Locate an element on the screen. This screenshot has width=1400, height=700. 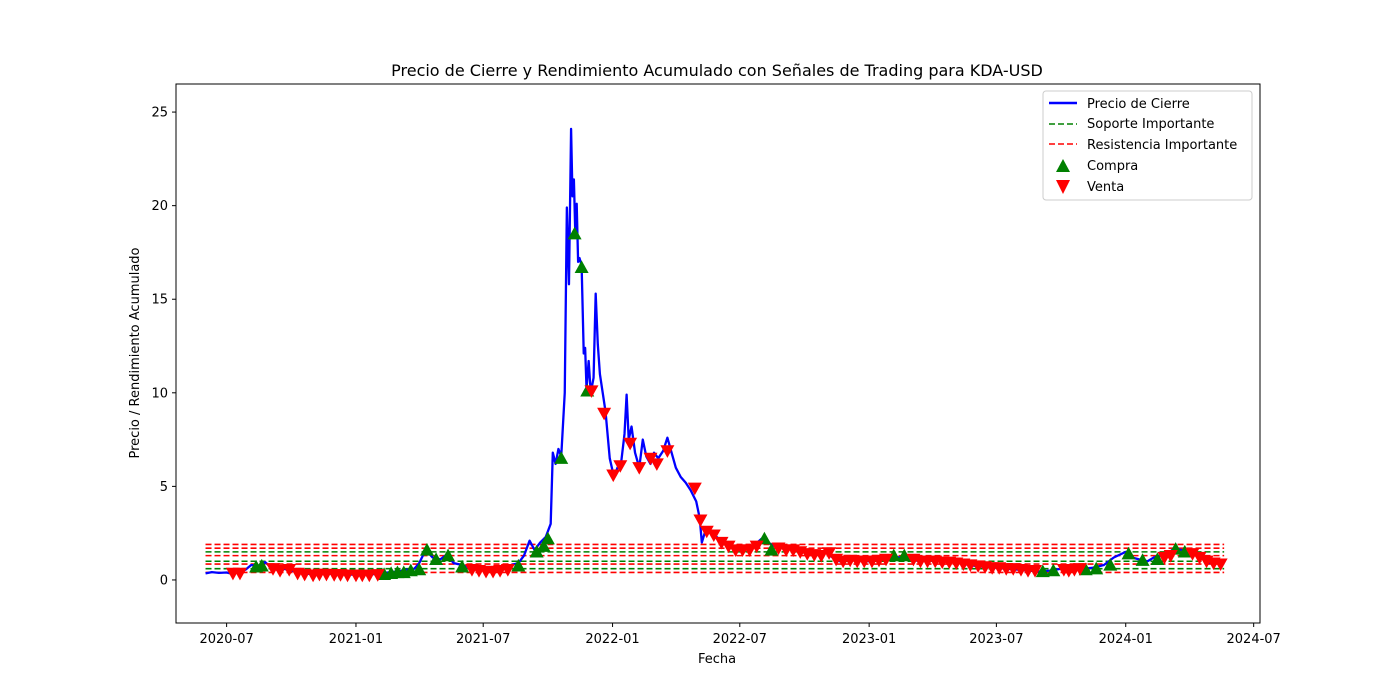
y-tick-label: 25 is located at coordinates (159, 113).